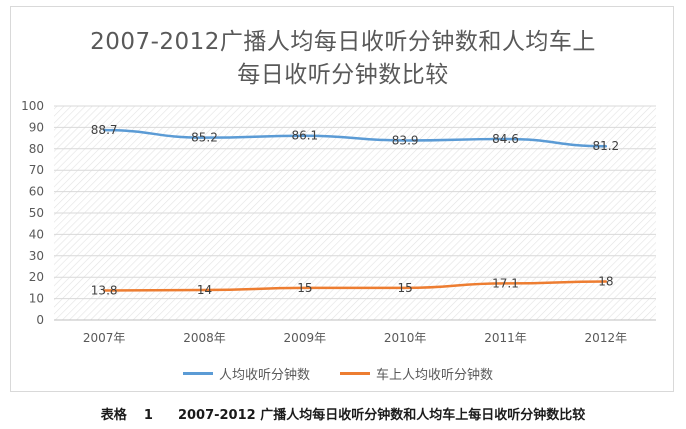  What do you see at coordinates (505, 139) in the screenshot?
I see `data-label-series-1: 84.6` at bounding box center [505, 139].